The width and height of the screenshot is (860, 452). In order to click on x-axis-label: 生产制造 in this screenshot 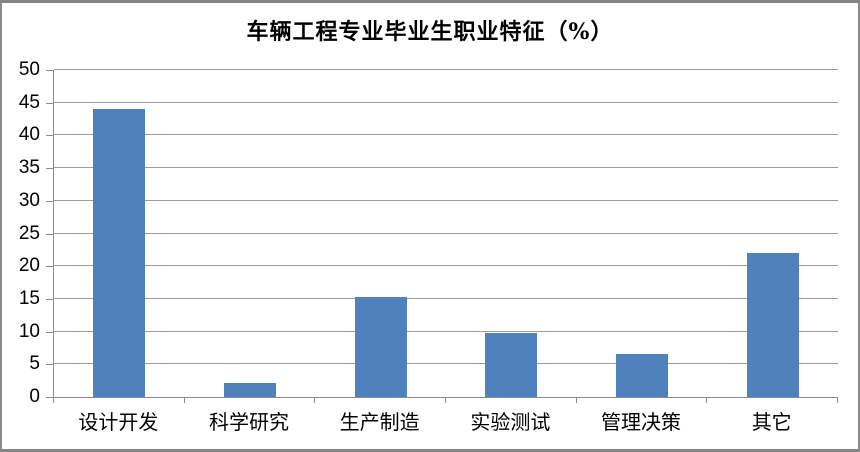, I will do `click(379, 422)`.